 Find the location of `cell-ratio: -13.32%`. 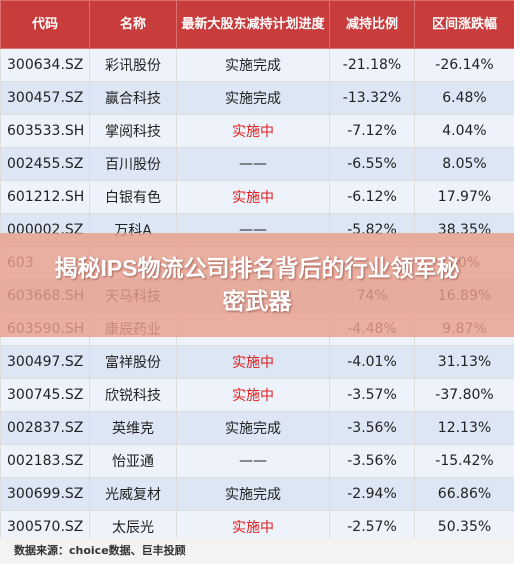

cell-ratio: -13.32% is located at coordinates (372, 98).